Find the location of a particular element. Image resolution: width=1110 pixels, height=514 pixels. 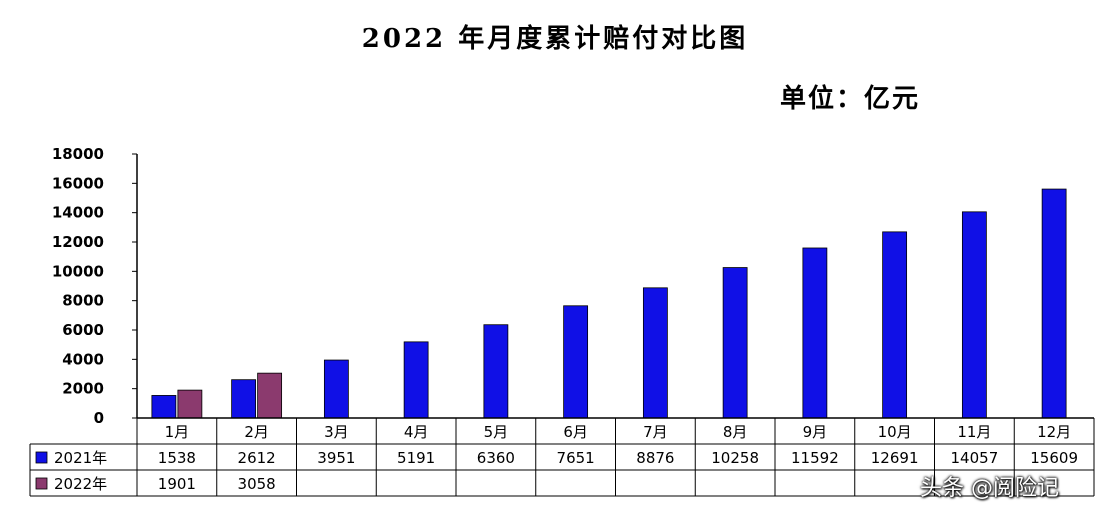

data-label: 2612 is located at coordinates (257, 458).